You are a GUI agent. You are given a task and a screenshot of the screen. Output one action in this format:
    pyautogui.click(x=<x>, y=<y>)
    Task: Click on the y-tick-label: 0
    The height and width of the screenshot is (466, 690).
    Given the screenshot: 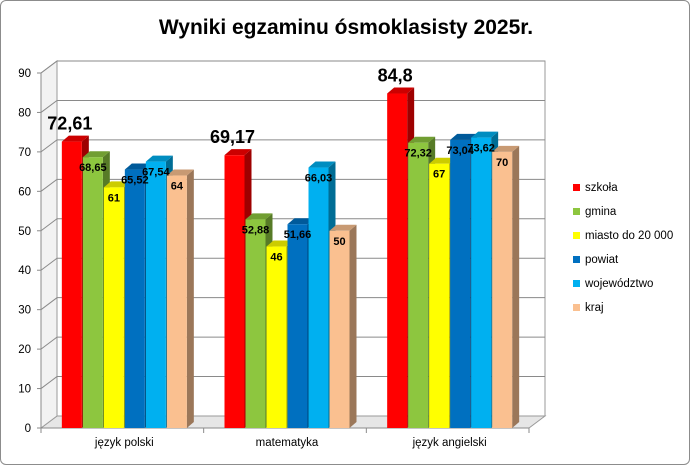 What is the action you would take?
    pyautogui.click(x=28, y=429)
    